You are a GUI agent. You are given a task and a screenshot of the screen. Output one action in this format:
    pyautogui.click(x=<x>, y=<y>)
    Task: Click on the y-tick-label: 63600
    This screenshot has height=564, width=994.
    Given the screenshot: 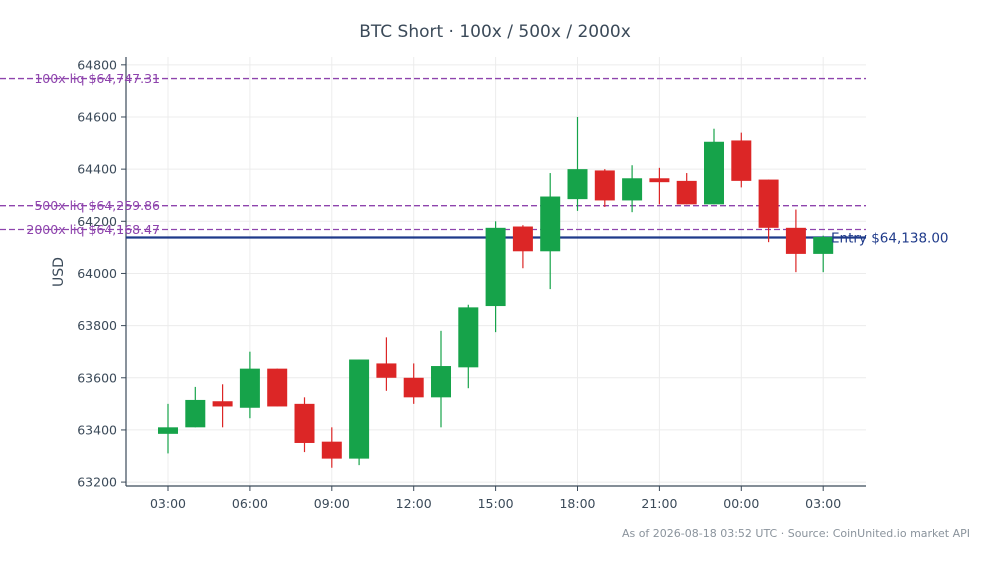 What is the action you would take?
    pyautogui.click(x=97, y=377)
    